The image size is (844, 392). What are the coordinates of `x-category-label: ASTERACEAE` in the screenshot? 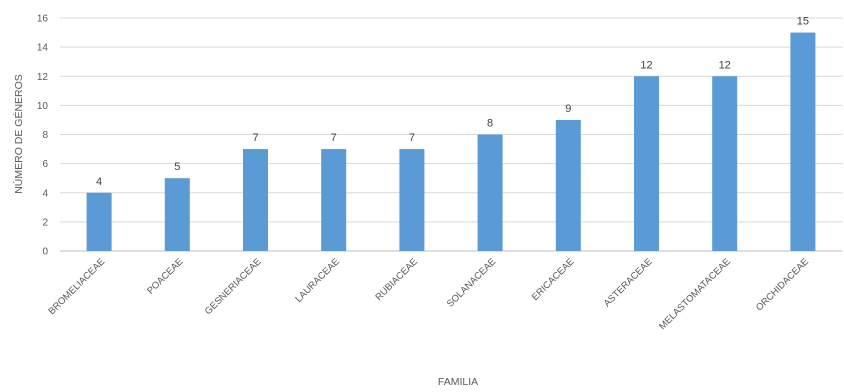 It's located at (628, 282).